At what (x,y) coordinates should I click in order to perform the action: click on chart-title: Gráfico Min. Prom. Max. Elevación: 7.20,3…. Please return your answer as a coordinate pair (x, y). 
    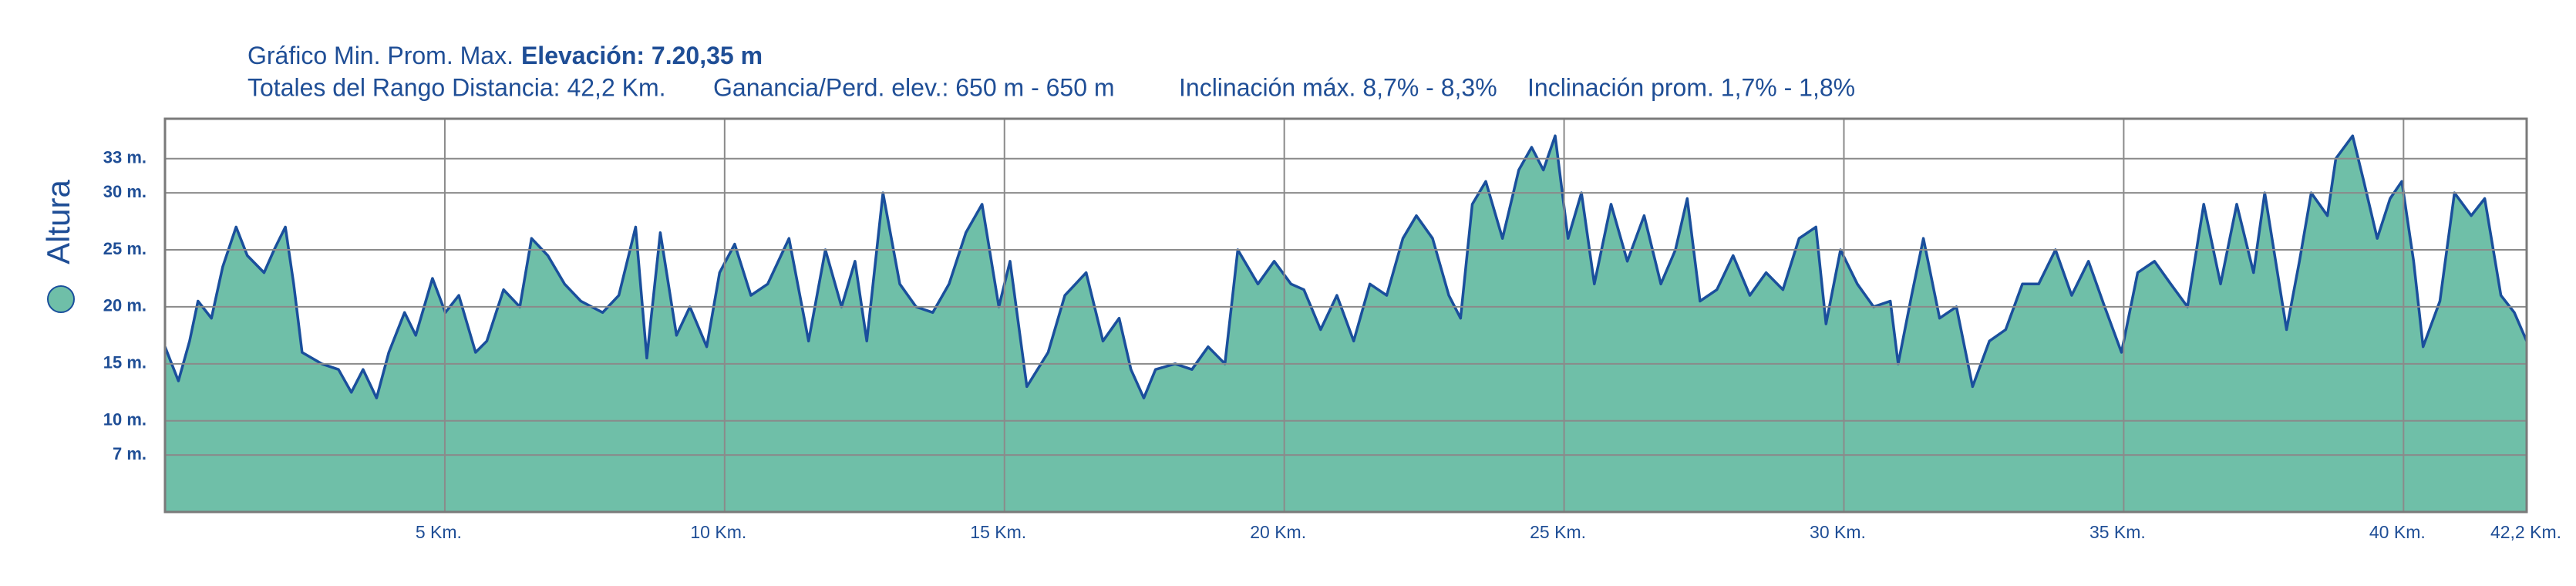
    Looking at the image, I should click on (505, 55).